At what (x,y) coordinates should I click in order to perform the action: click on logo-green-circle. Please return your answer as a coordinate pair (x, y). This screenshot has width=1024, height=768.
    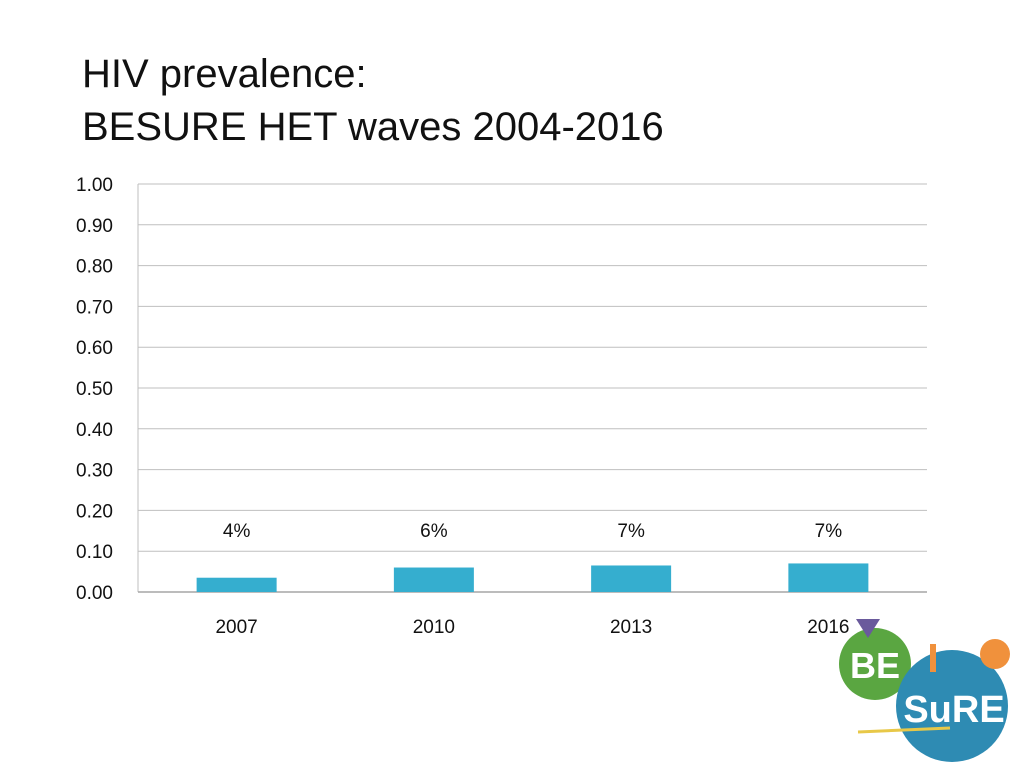
    Looking at the image, I should click on (875, 664).